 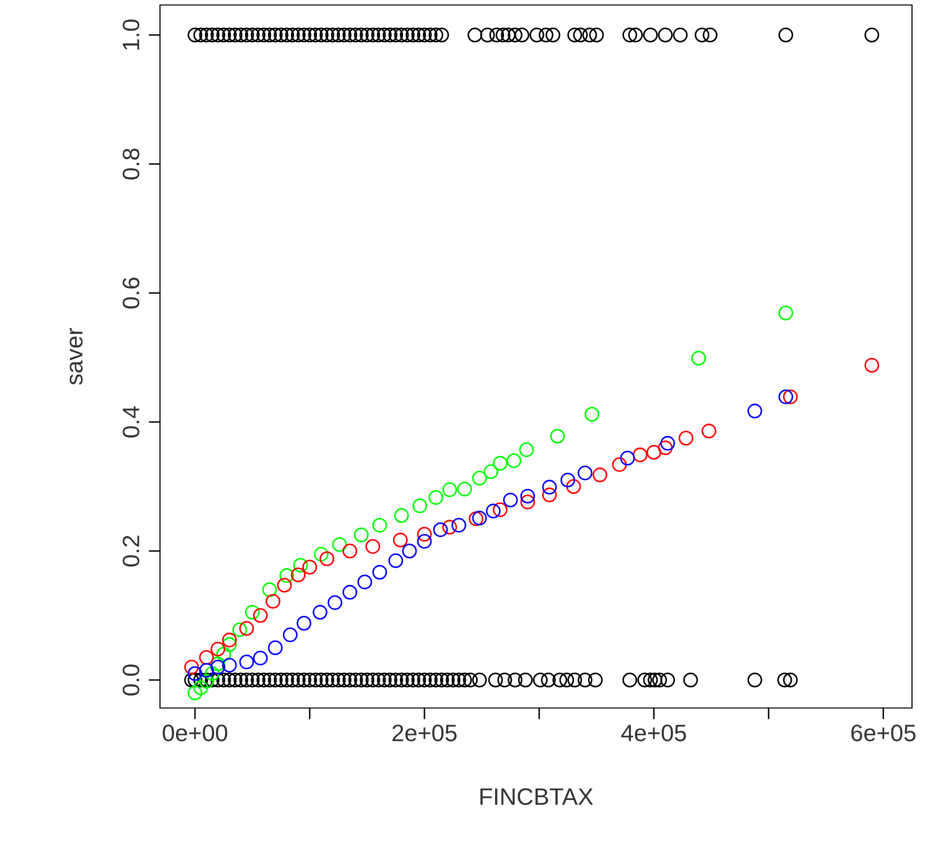 What do you see at coordinates (76, 356) in the screenshot?
I see `y-axis-title: saver` at bounding box center [76, 356].